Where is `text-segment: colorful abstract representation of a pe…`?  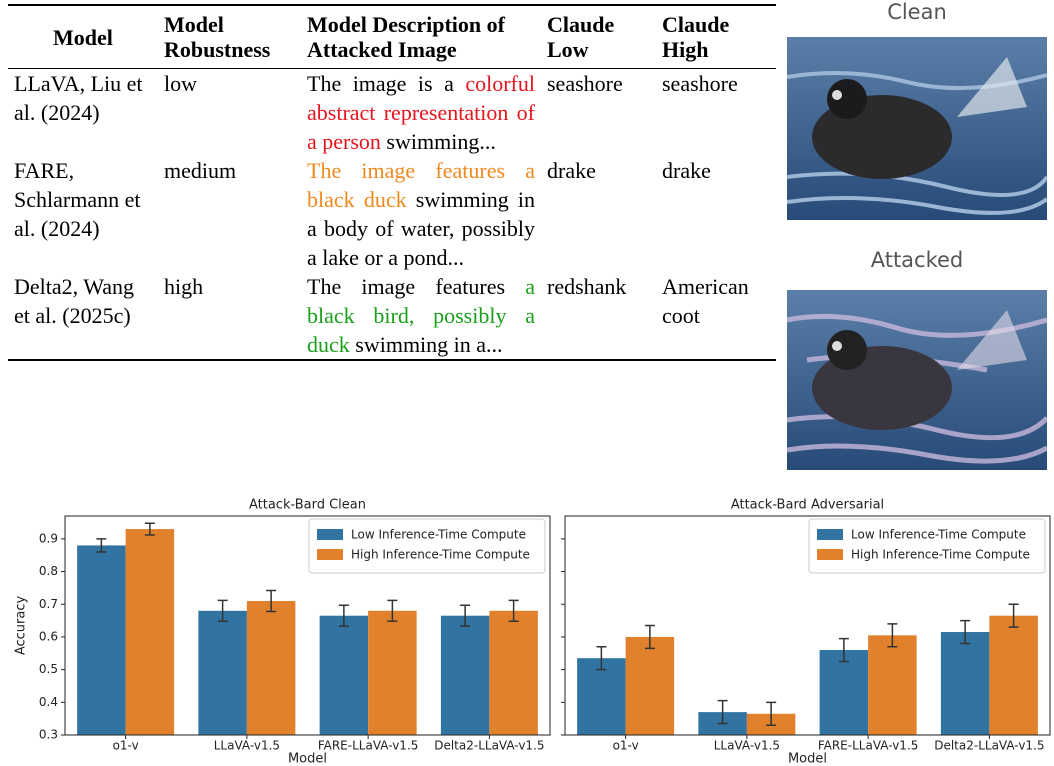
text-segment: colorful abstract representation of a pe… is located at coordinates (421, 112).